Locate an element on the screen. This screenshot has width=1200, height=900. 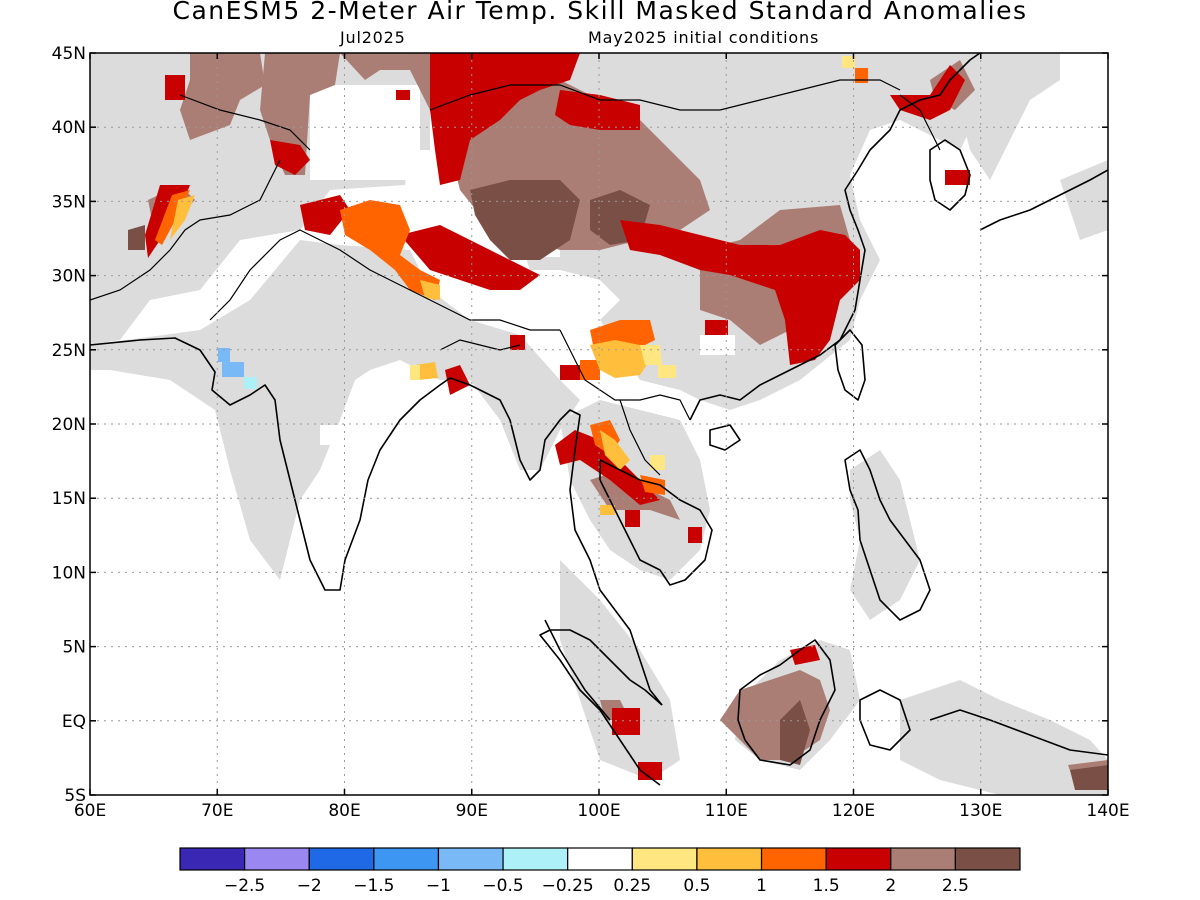
colorbar-label: 1 is located at coordinates (761, 886).